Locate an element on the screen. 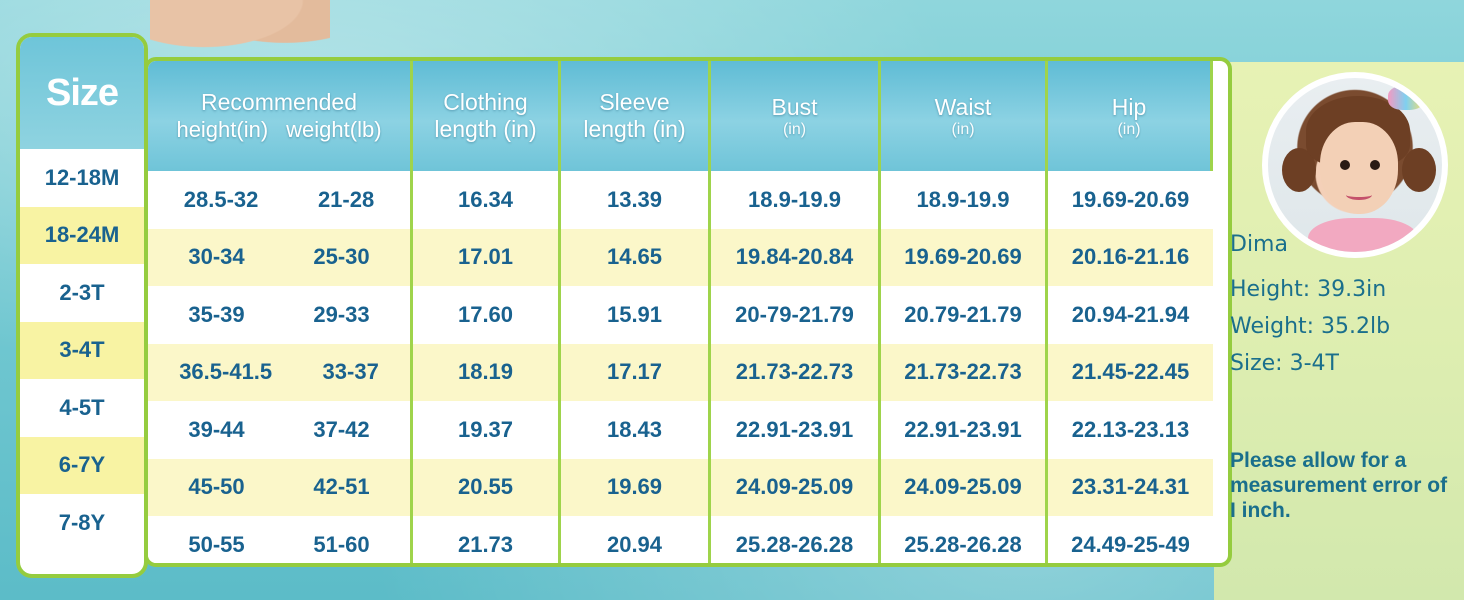 The image size is (1464, 600). header-hip: Hip (in) is located at coordinates (1130, 116).